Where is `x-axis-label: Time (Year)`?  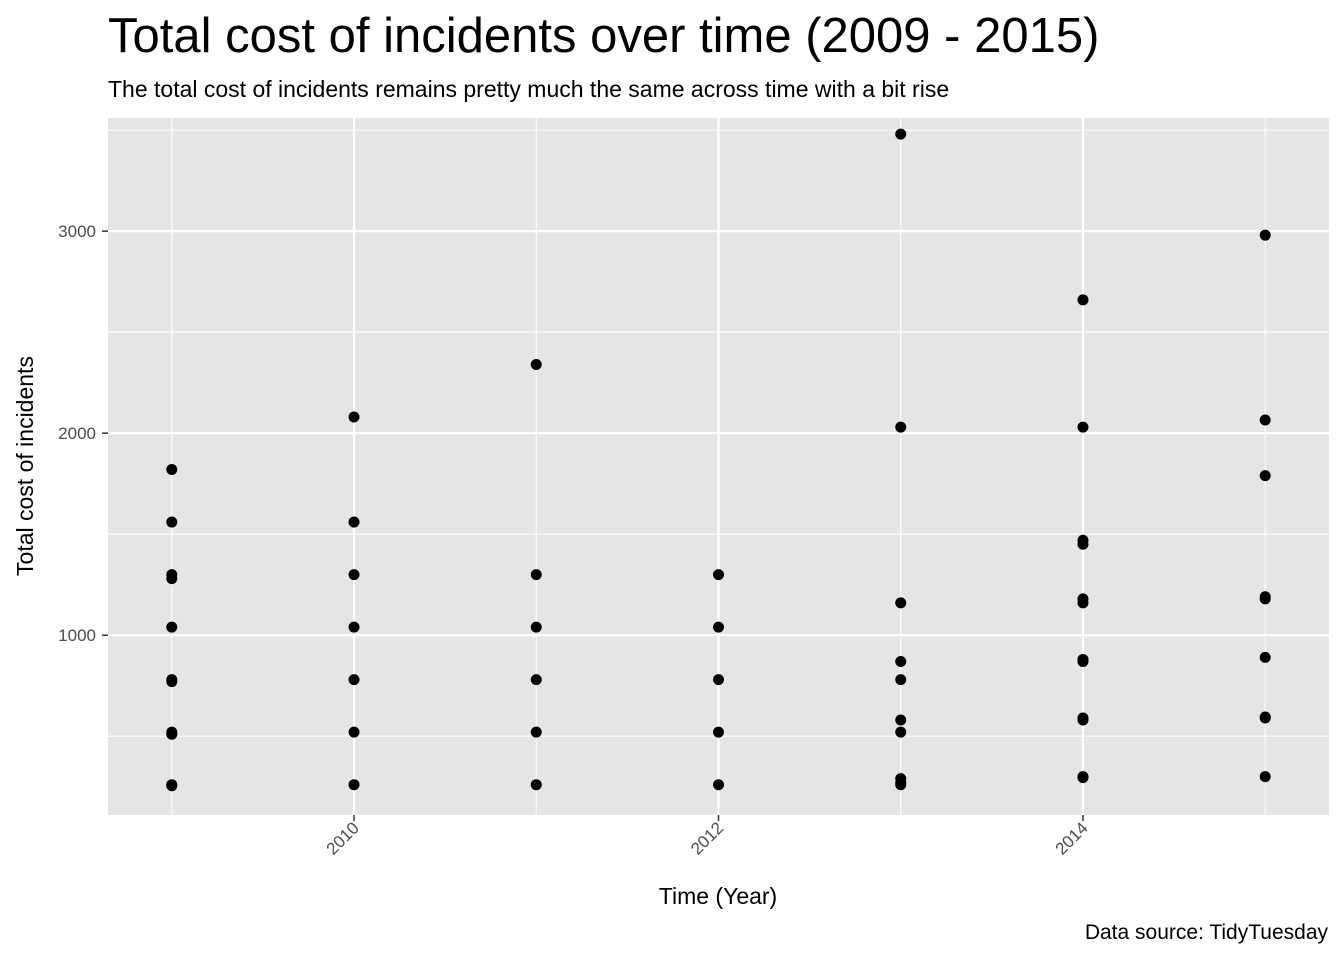
x-axis-label: Time (Year) is located at coordinates (718, 896).